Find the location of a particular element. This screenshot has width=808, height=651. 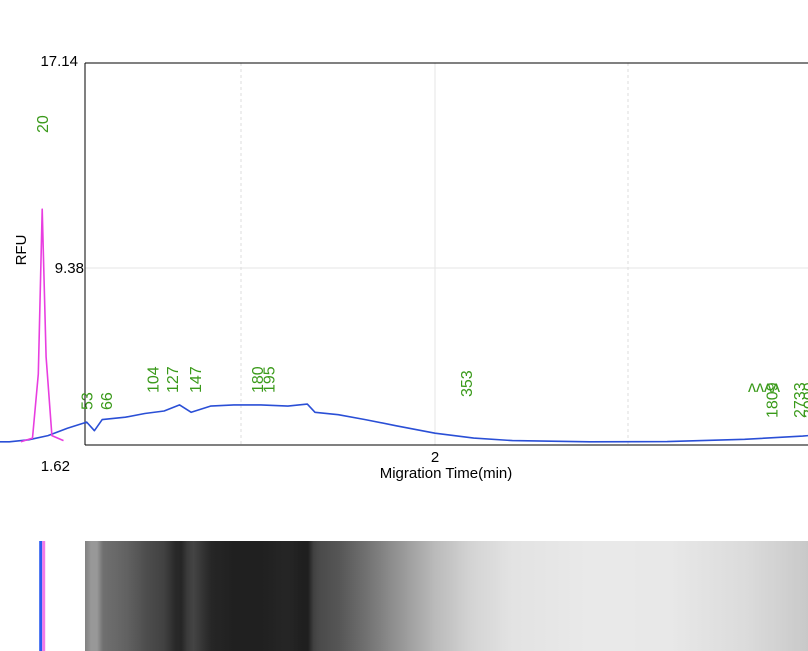

peak-label: 2733 is located at coordinates (800, 400).